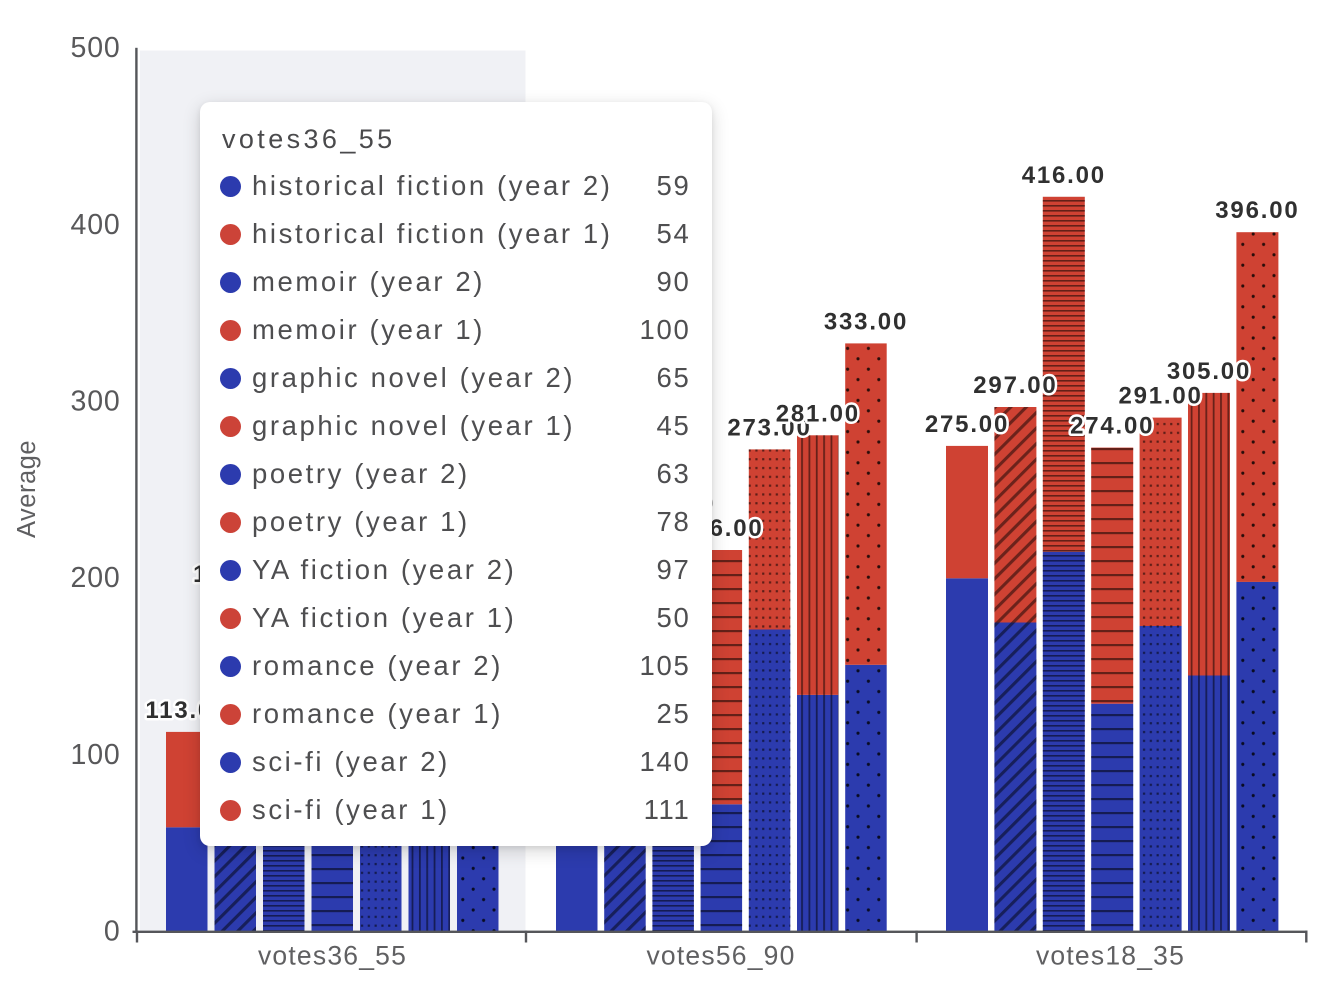 Image resolution: width=1330 pixels, height=1004 pixels. I want to click on svg-text: 273.00, so click(769, 427).